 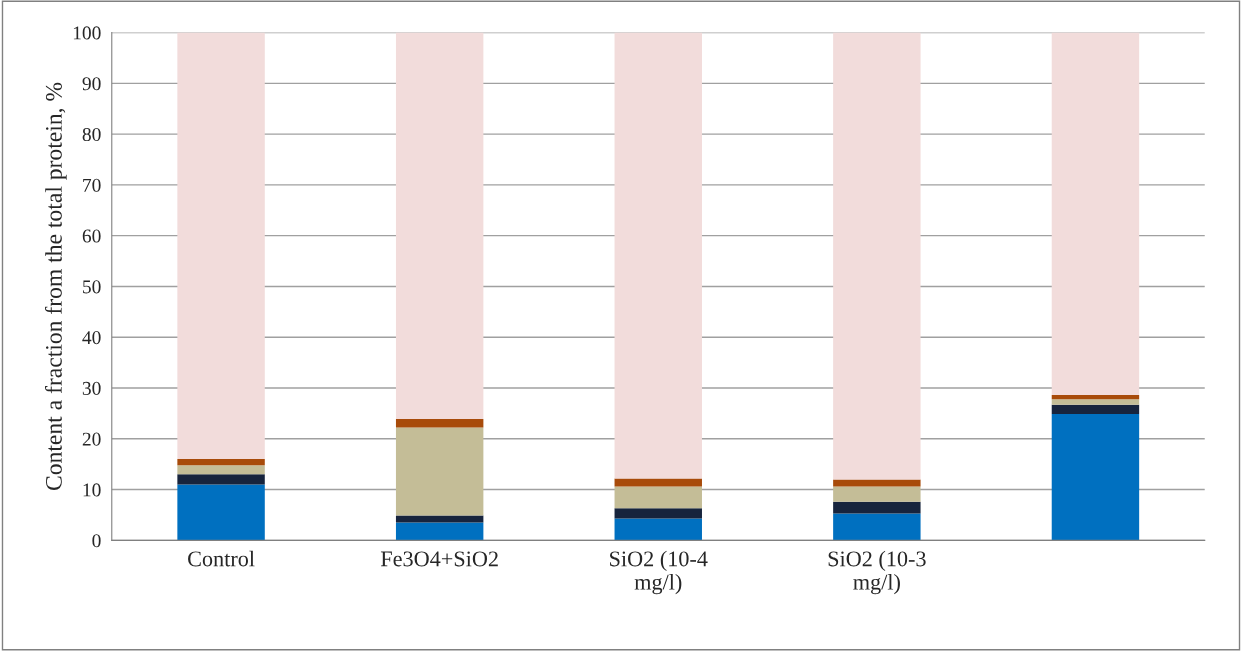 I want to click on y-tick-label: 0, so click(x=96, y=541).